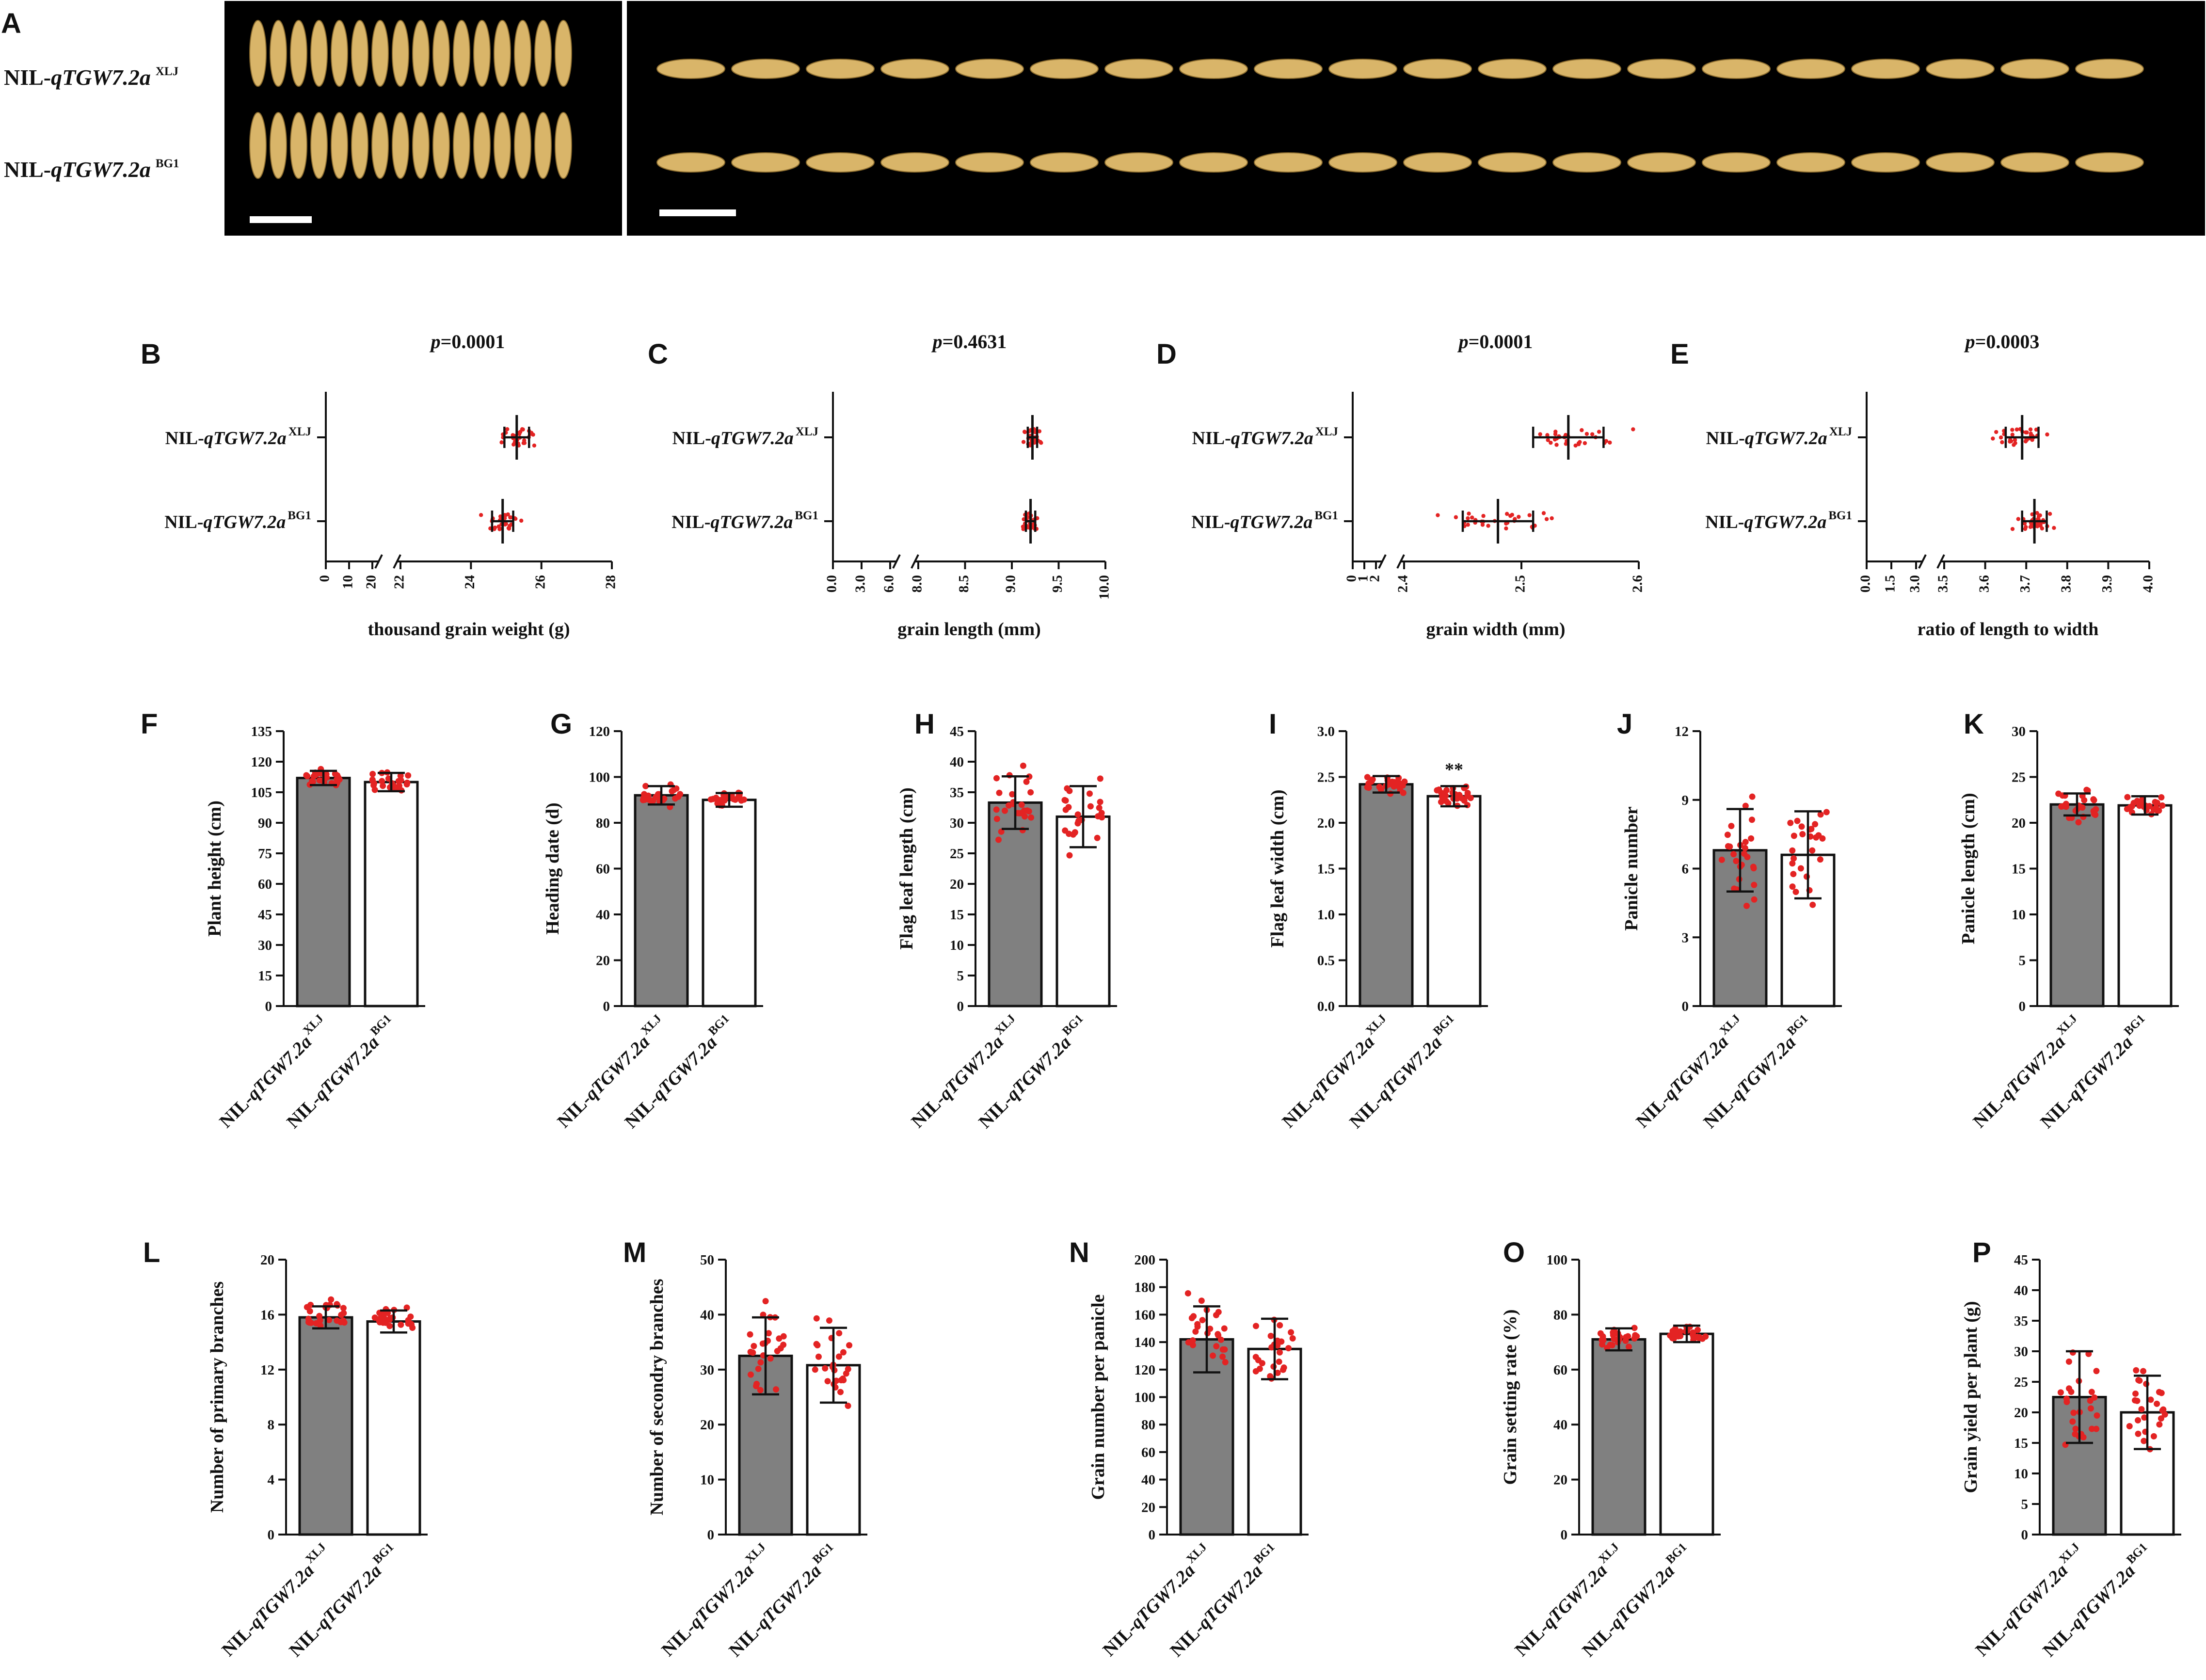 The image size is (2206, 1680). I want to click on y-tick-label: 0, so click(2022, 1006).